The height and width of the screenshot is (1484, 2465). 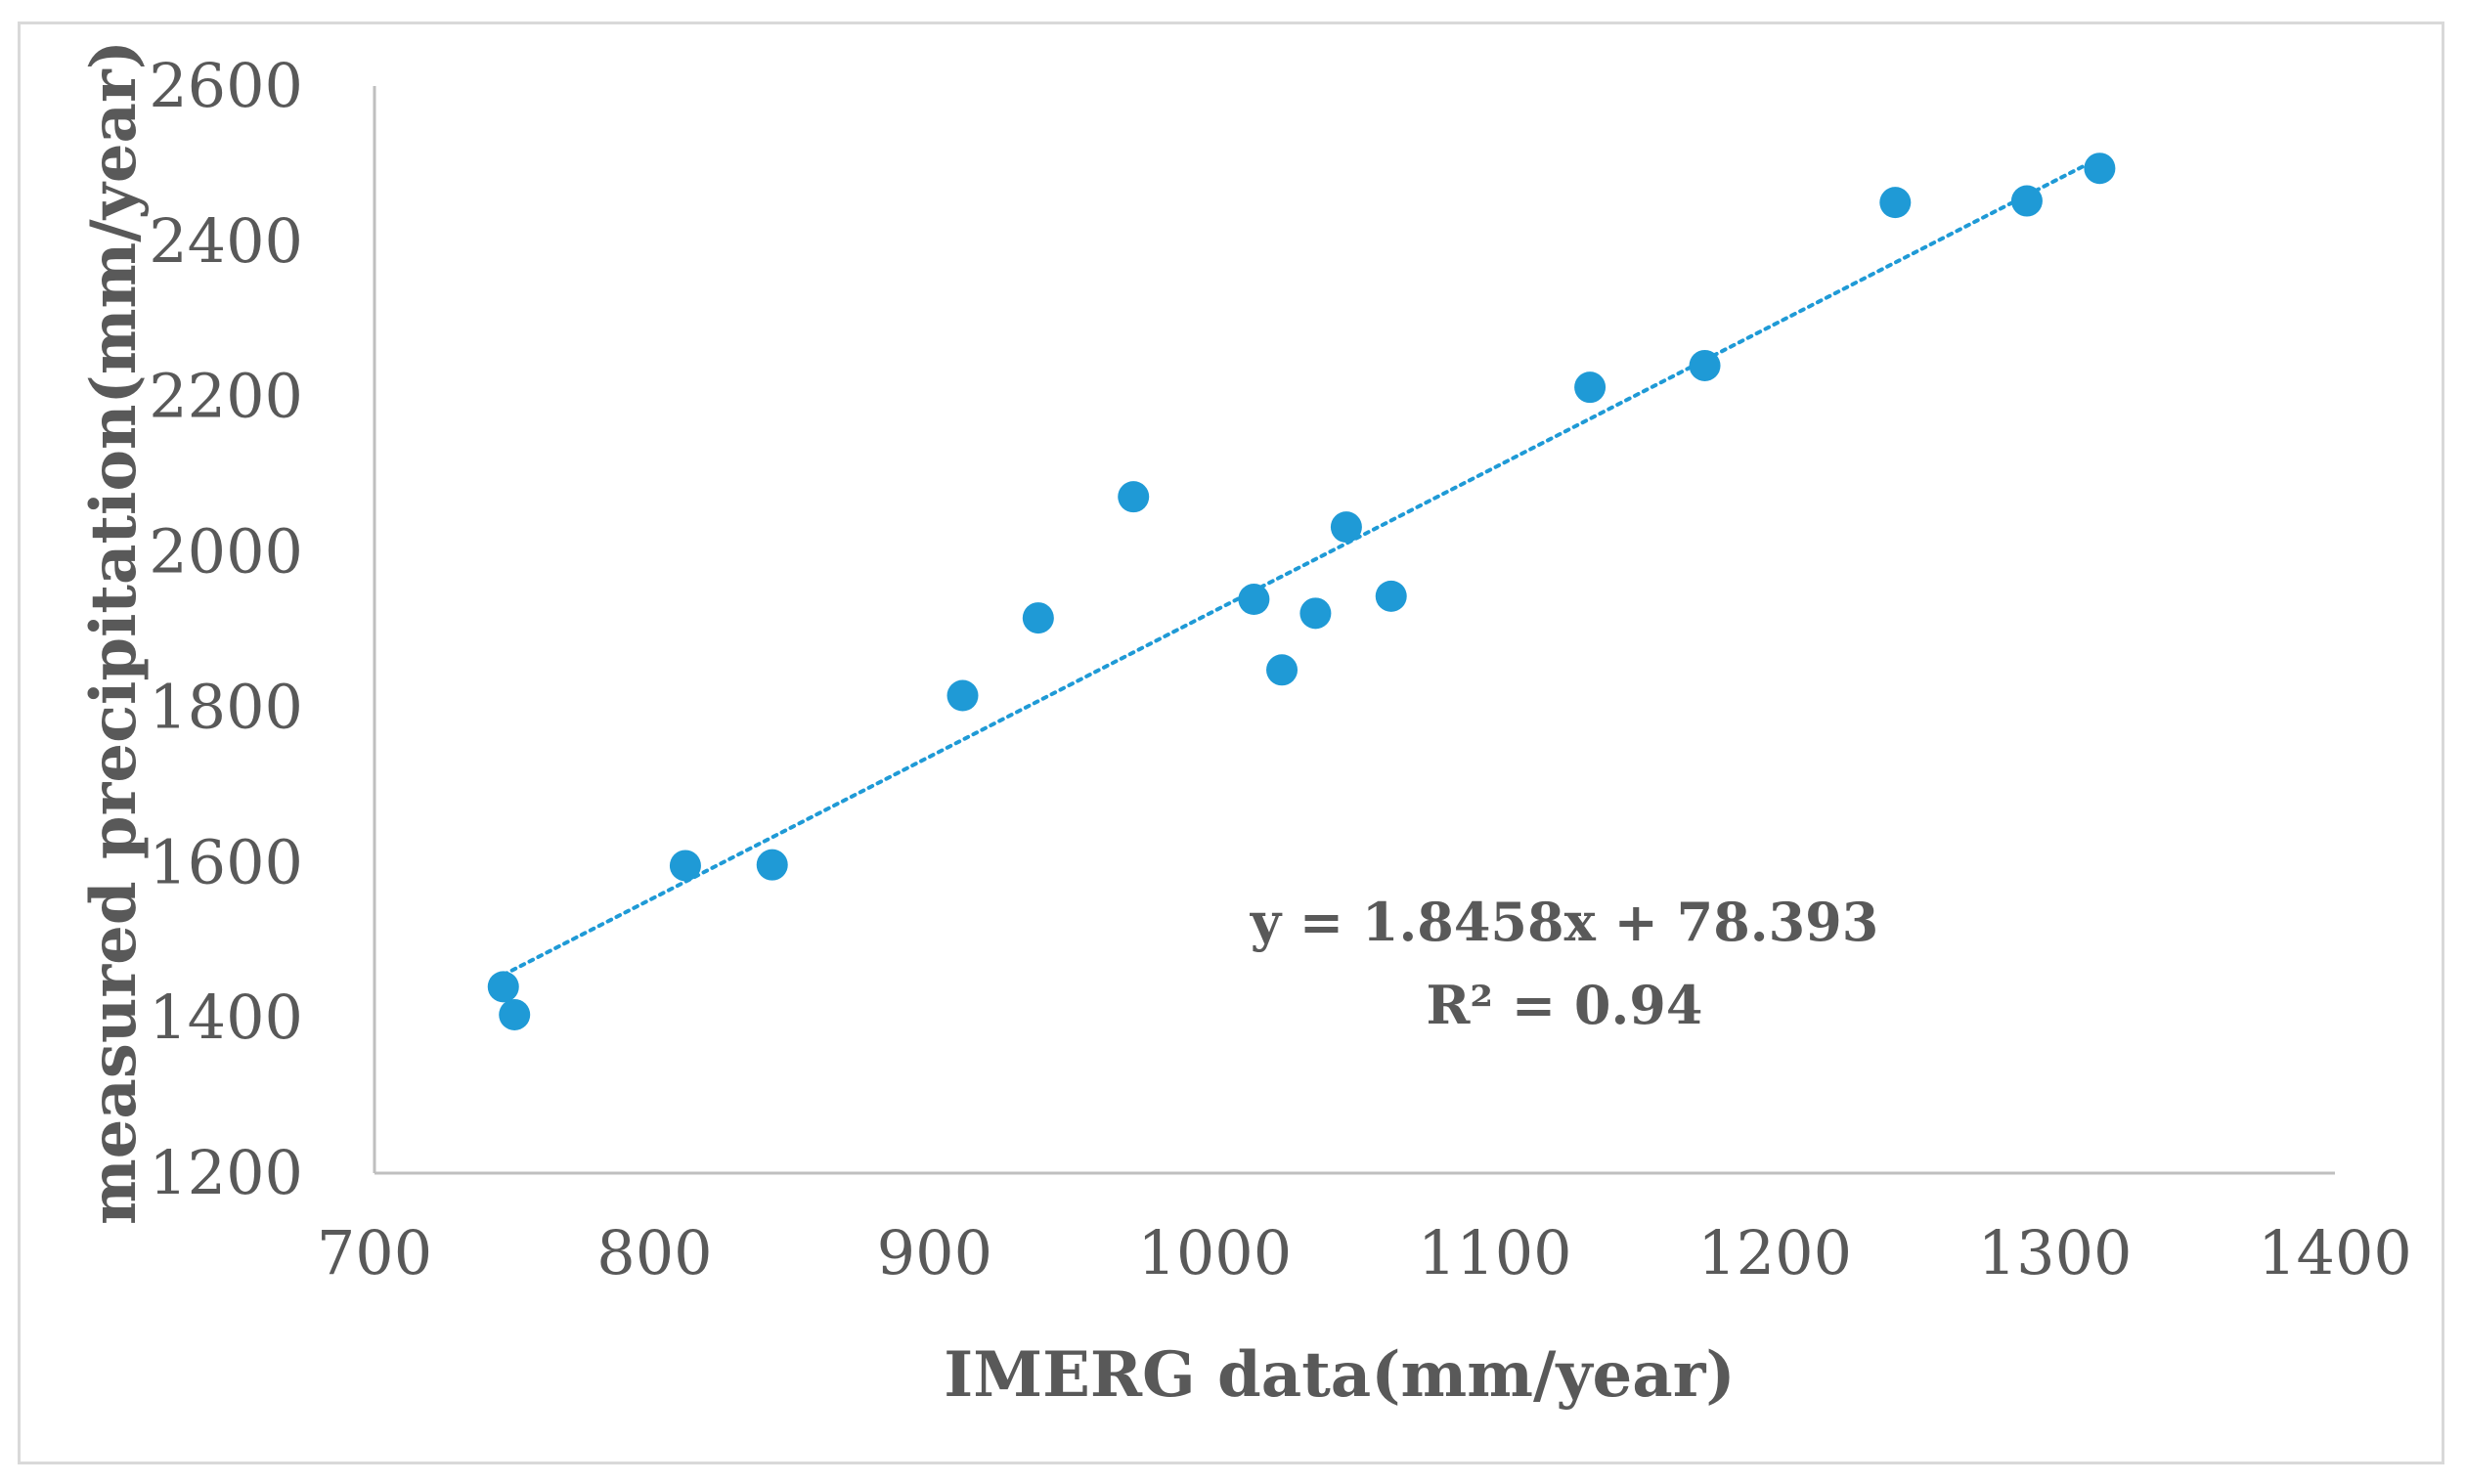 I want to click on y-tick-label: 1400, so click(x=226, y=1017).